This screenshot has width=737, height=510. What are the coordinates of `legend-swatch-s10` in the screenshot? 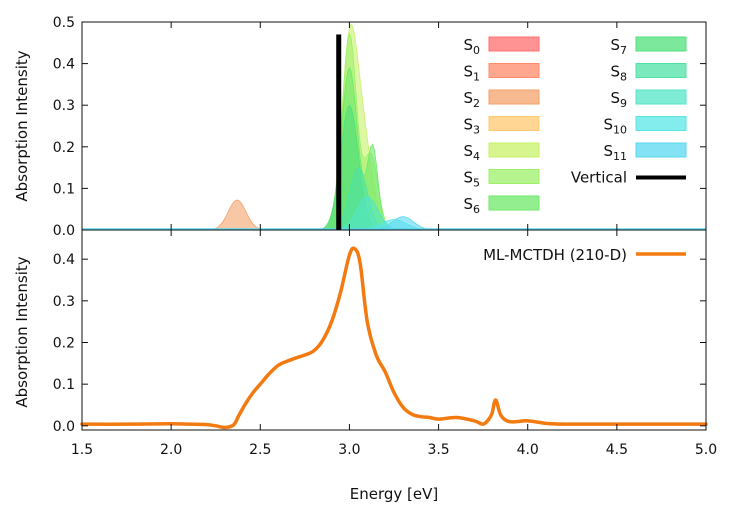 It's located at (661, 123).